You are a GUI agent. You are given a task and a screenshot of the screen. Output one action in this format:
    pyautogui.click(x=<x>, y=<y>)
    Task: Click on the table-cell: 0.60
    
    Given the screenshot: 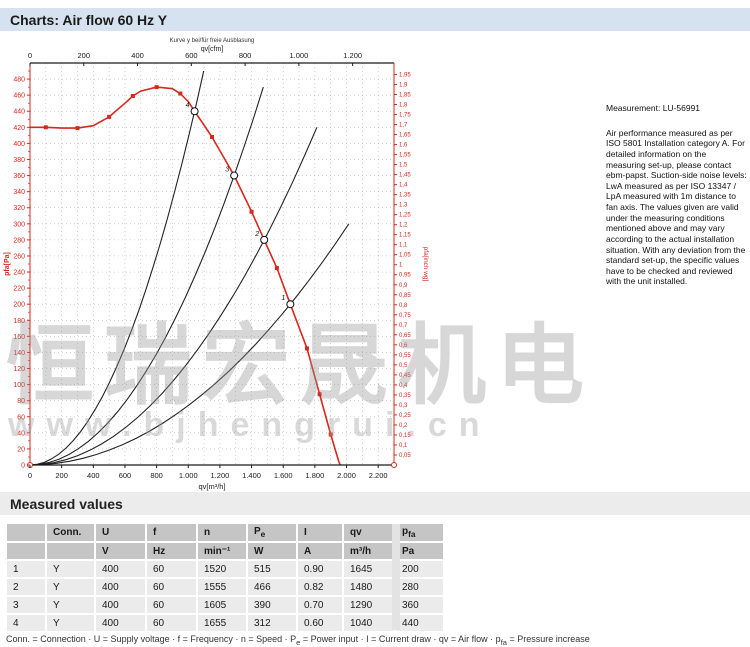 What is the action you would take?
    pyautogui.click(x=320, y=623)
    